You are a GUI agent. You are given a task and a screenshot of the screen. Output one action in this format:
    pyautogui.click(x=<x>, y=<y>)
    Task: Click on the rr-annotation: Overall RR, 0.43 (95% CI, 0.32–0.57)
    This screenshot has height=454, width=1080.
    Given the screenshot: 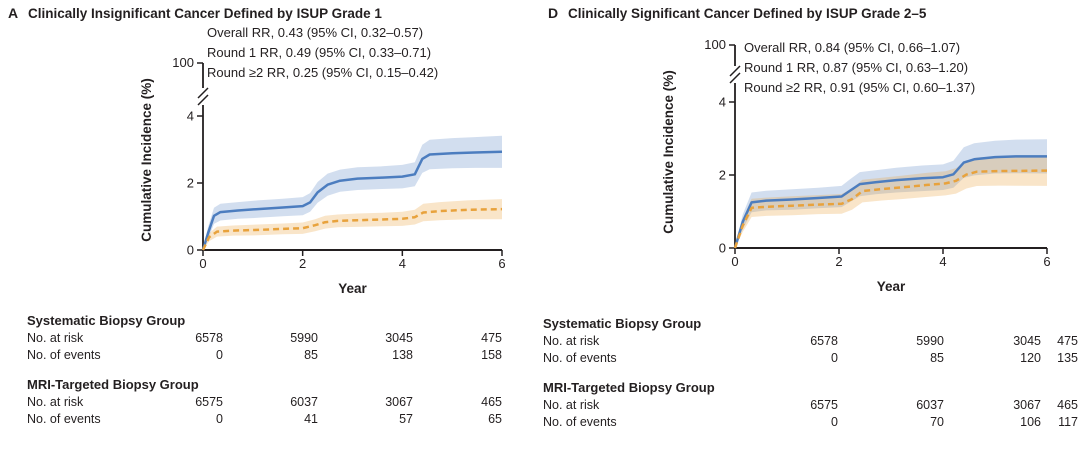 What is the action you would take?
    pyautogui.click(x=315, y=32)
    